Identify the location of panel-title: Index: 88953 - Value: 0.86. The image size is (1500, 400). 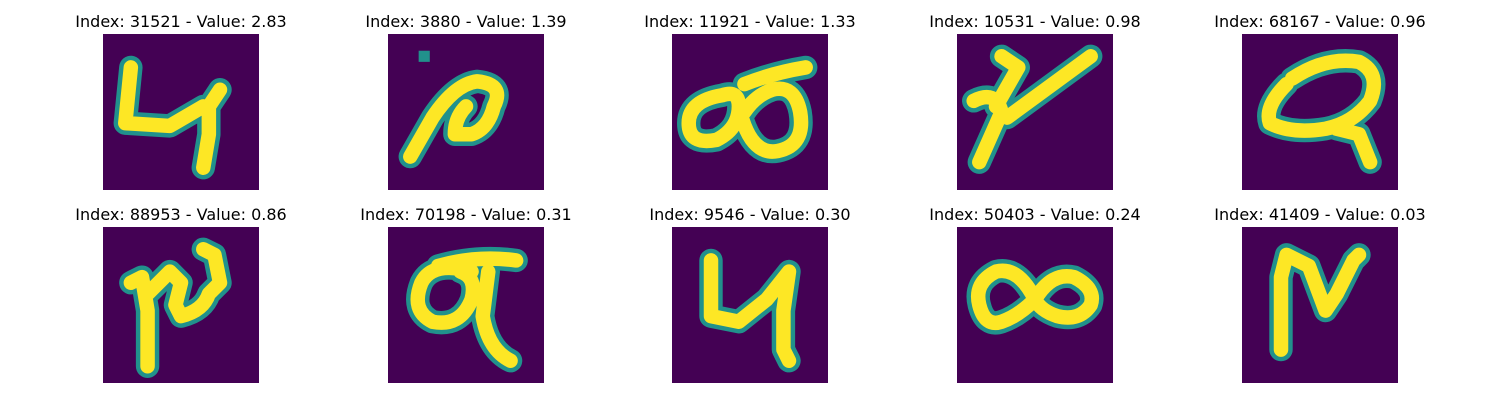
(181, 214).